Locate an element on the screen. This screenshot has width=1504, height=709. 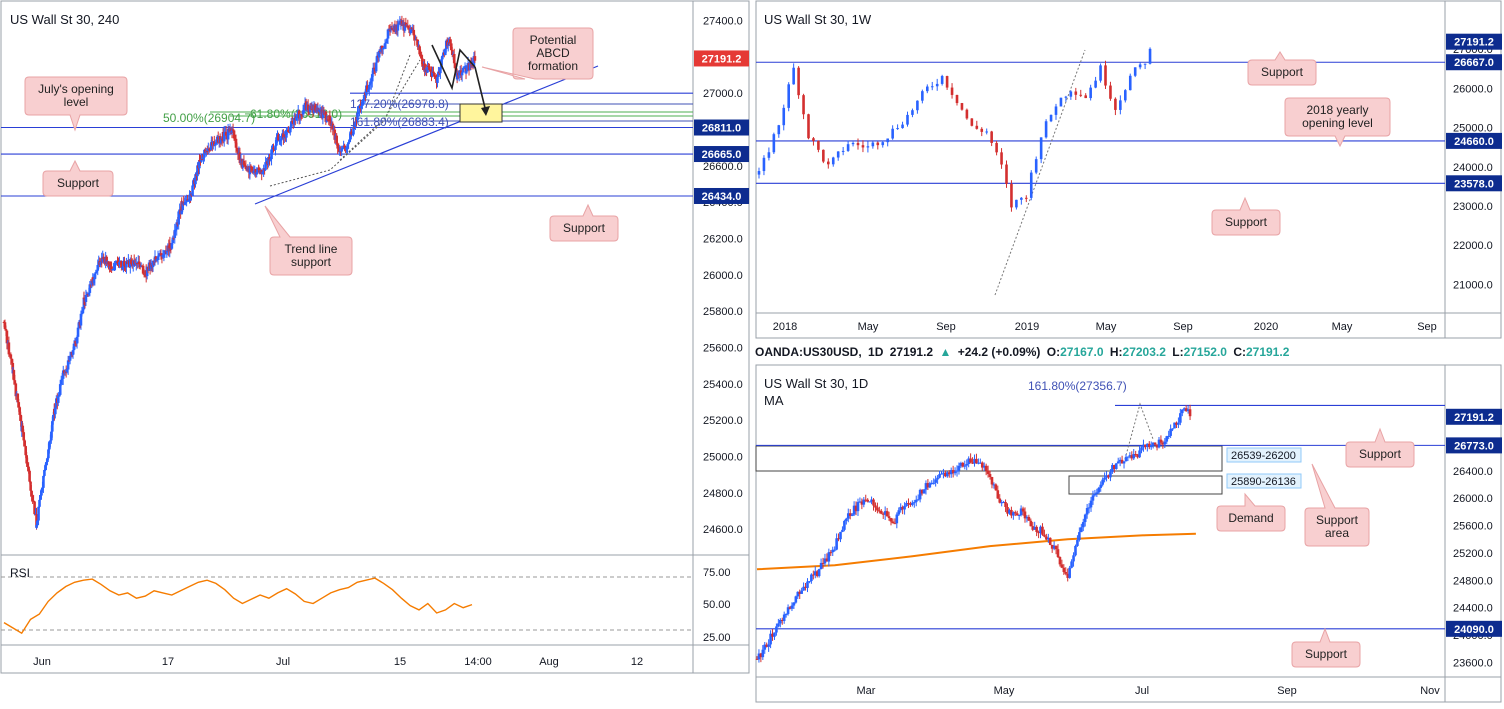
h4-price-tag-2: 26665.0 is located at coordinates (721, 154).